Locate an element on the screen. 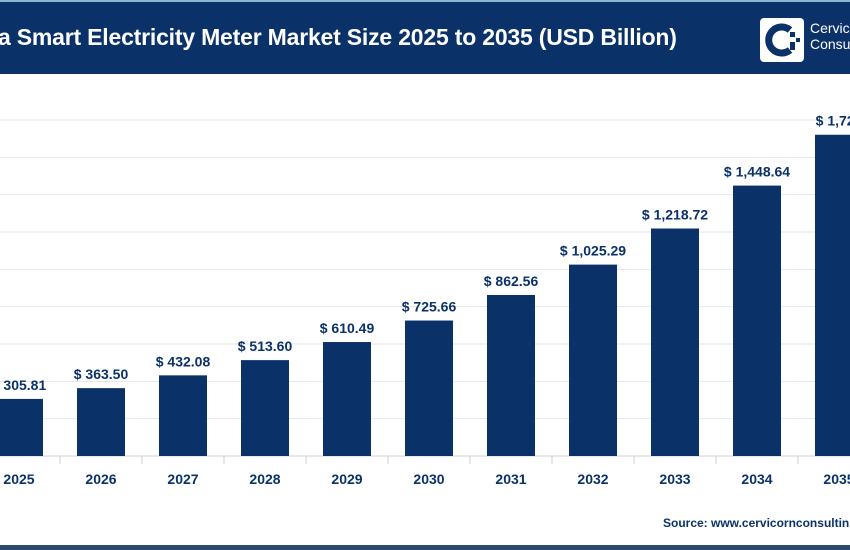 The width and height of the screenshot is (850, 550). data-label-2035: $ 1,721 is located at coordinates (833, 121).